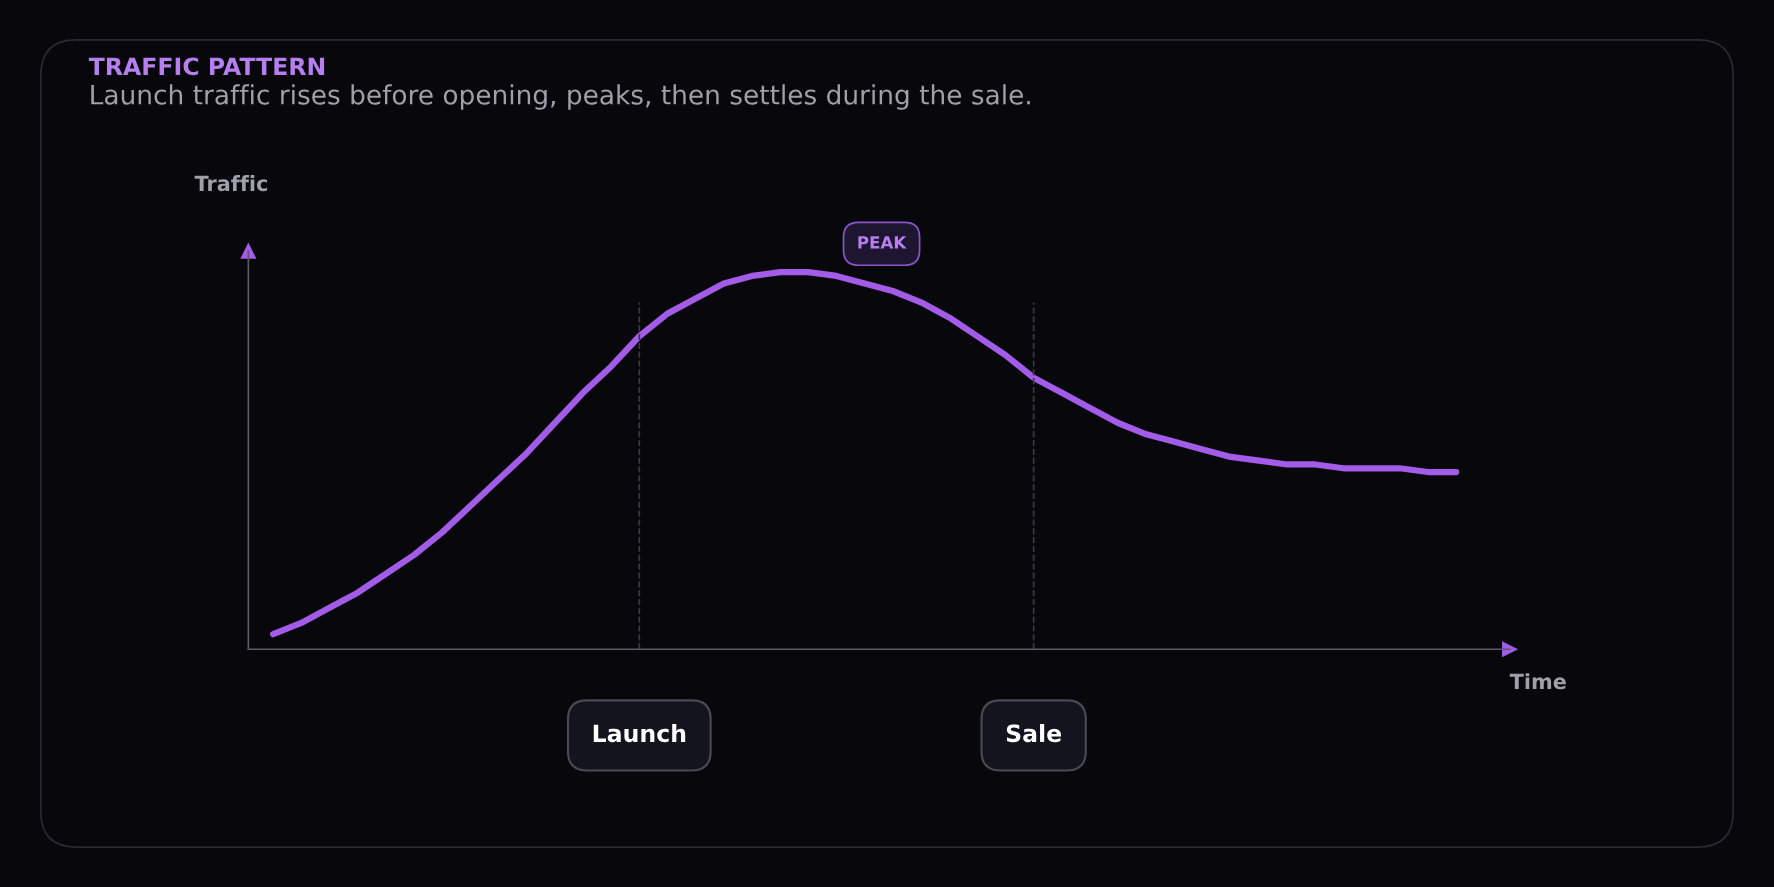 This screenshot has height=887, width=1774. I want to click on x-tick-label: Sale, so click(1034, 733).